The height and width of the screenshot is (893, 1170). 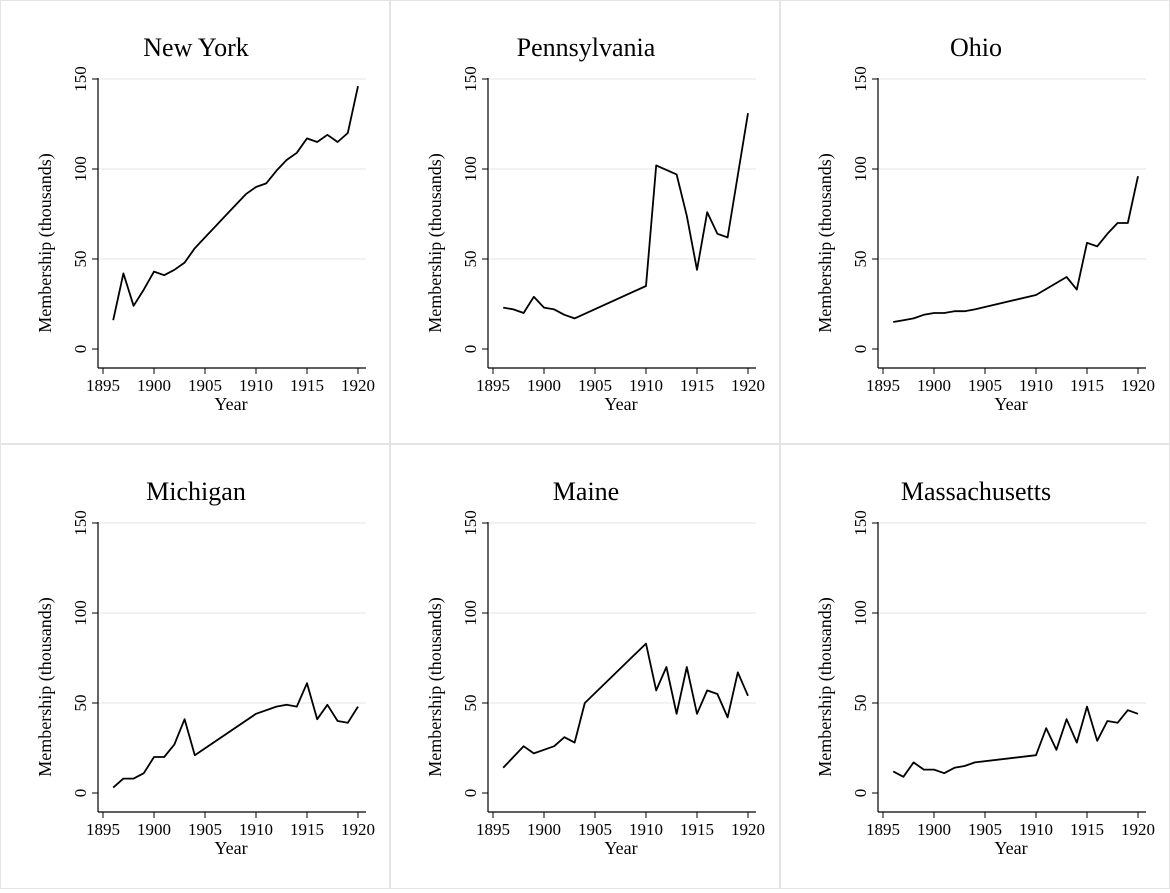 What do you see at coordinates (586, 47) in the screenshot?
I see `chart-title: Pennsylvania` at bounding box center [586, 47].